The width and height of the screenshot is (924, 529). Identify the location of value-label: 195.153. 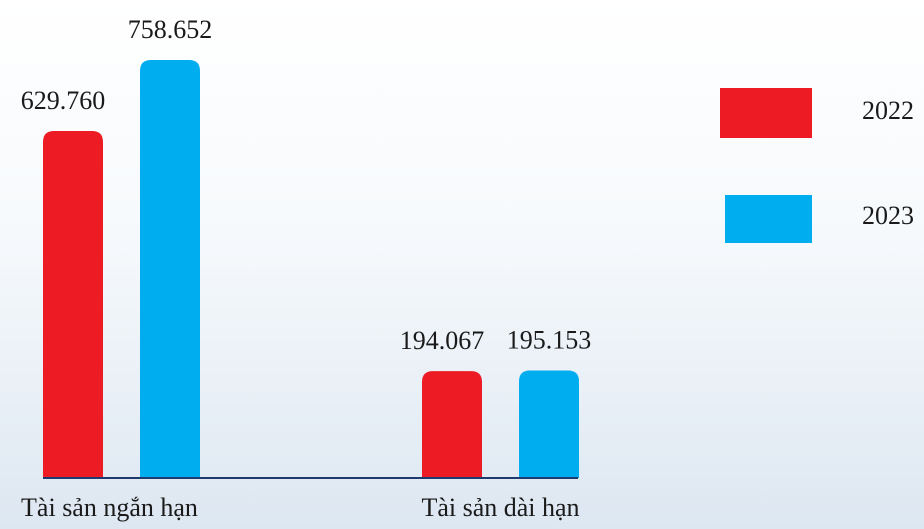
(549, 339).